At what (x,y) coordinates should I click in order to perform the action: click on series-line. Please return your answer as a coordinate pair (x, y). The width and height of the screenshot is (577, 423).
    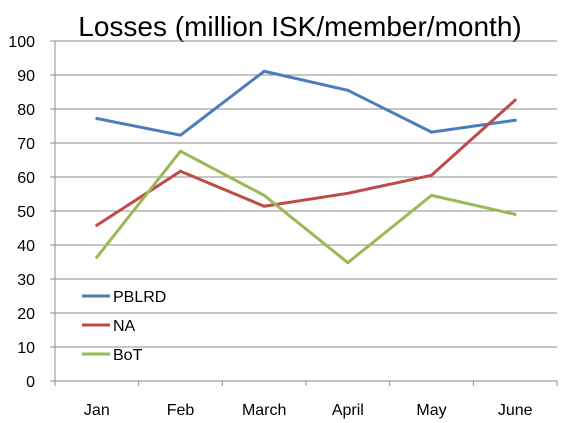
    Looking at the image, I should click on (306, 103).